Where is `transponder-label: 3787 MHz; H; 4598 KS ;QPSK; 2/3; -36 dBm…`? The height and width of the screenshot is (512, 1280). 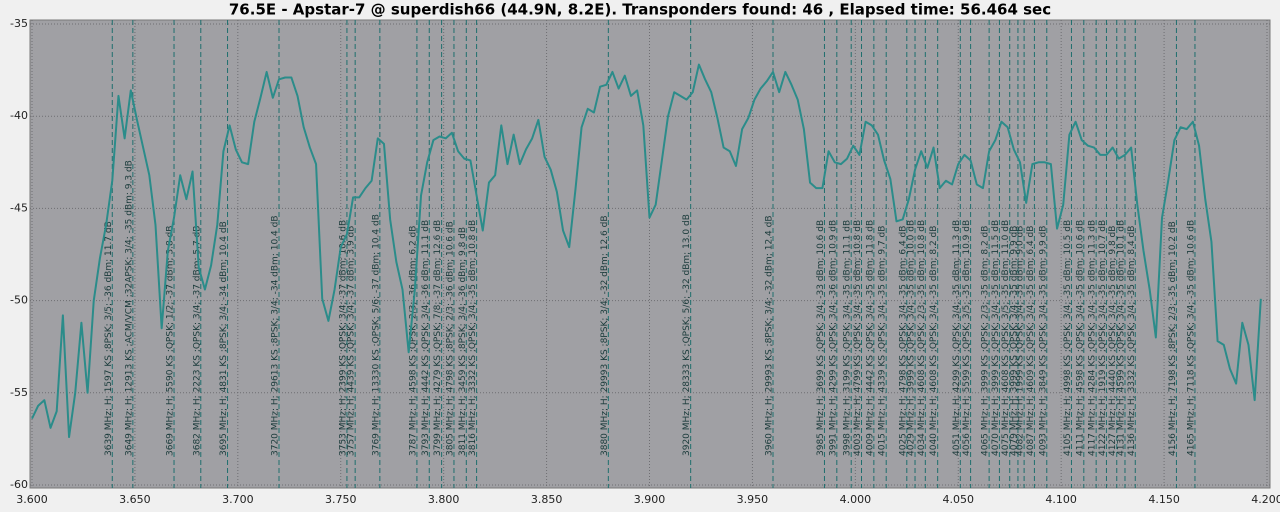 transponder-label: 3787 MHz; H; 4598 KS ;QPSK; 2/3; -36 dBm… is located at coordinates (413, 341).